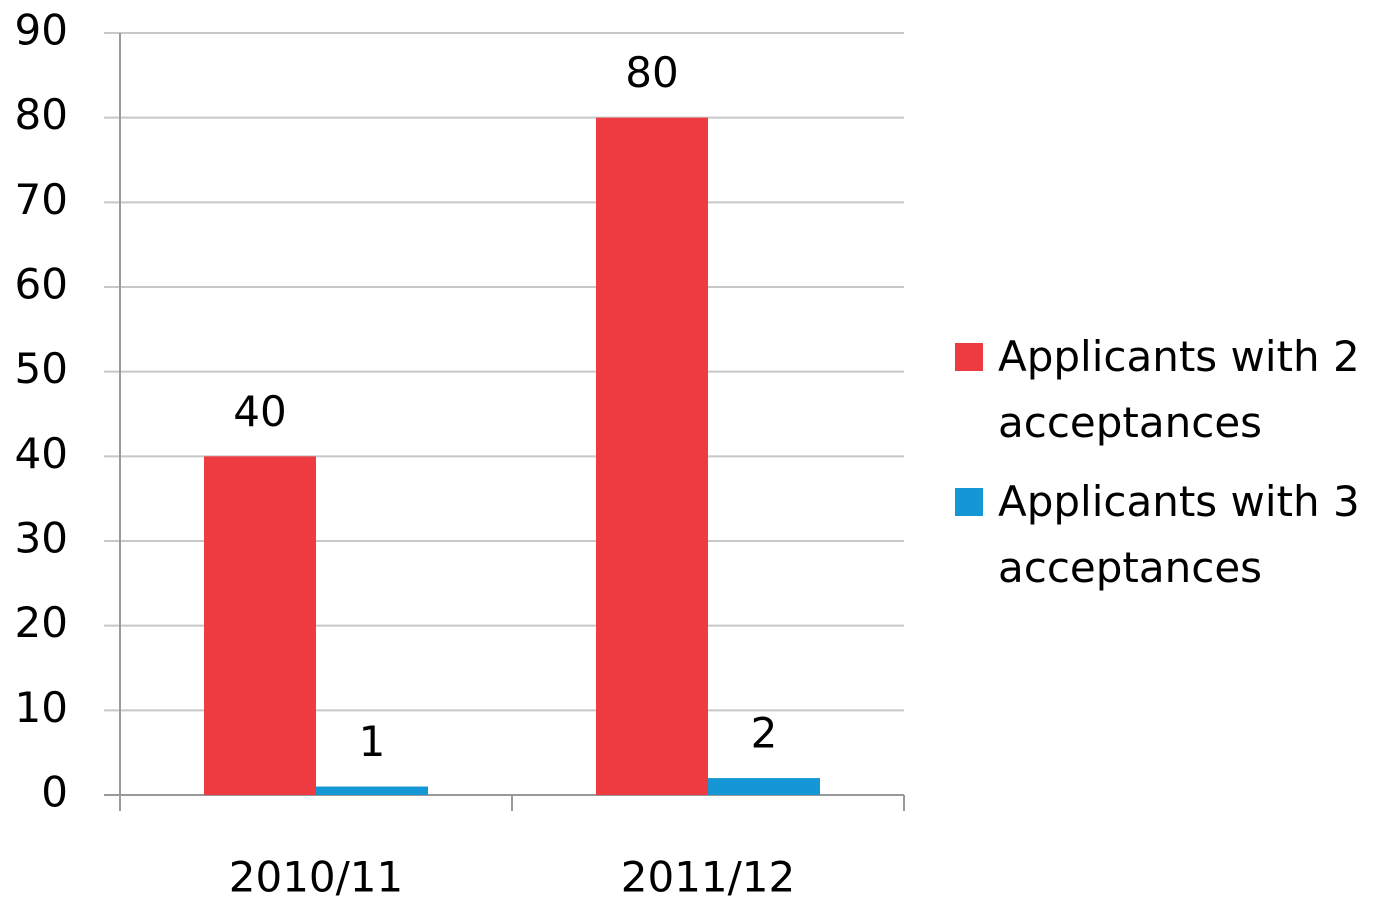 The image size is (1387, 906). What do you see at coordinates (41, 199) in the screenshot?
I see `y-tick-label: 70` at bounding box center [41, 199].